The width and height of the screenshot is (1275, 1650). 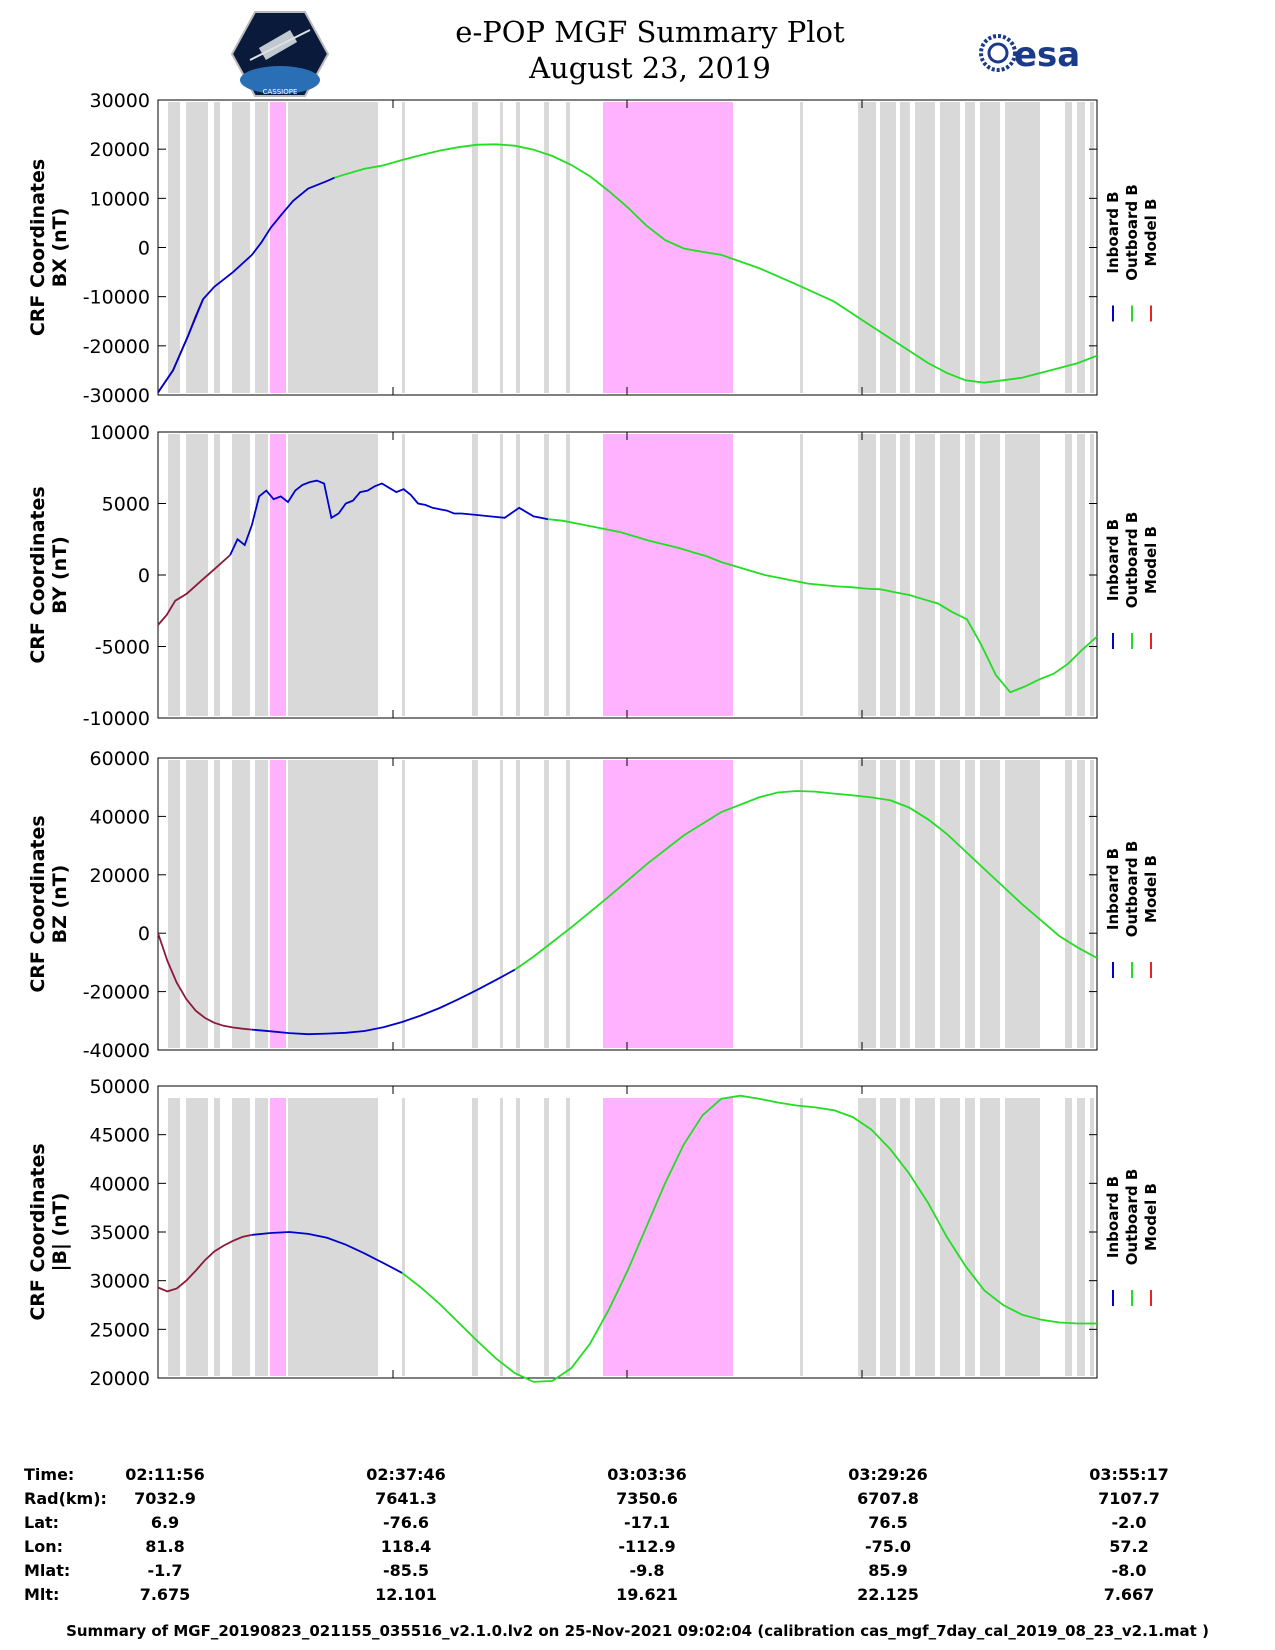 I want to click on row-label-rad: Rad(km):, so click(x=65, y=1498).